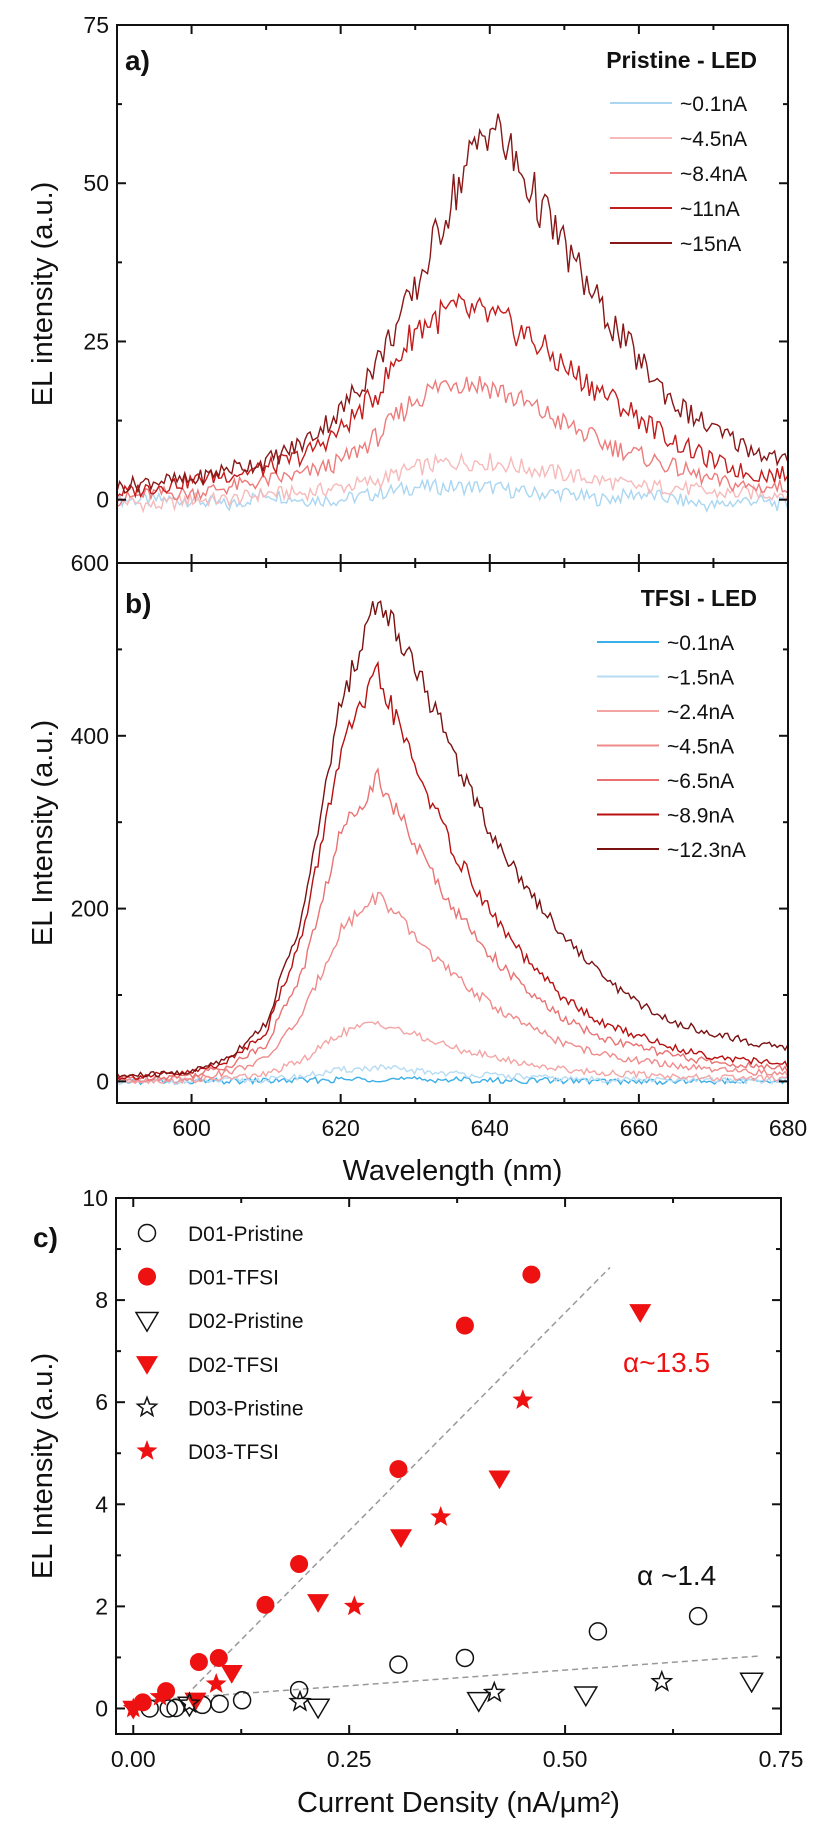  What do you see at coordinates (137, 60) in the screenshot?
I see `panel-label: a)` at bounding box center [137, 60].